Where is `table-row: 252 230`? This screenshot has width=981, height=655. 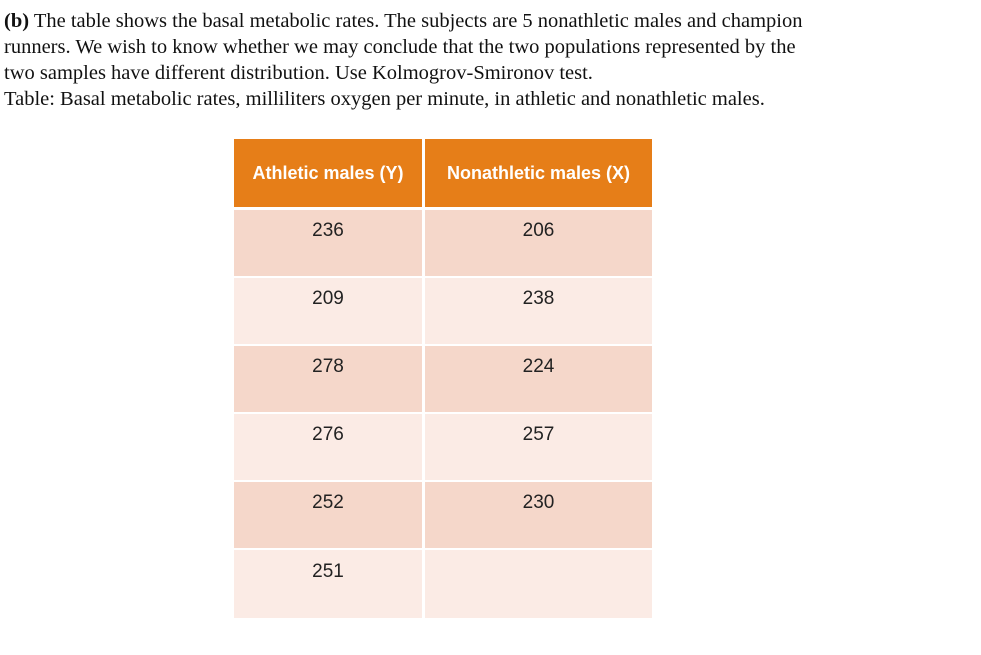
table-row: 252 230 is located at coordinates (443, 516).